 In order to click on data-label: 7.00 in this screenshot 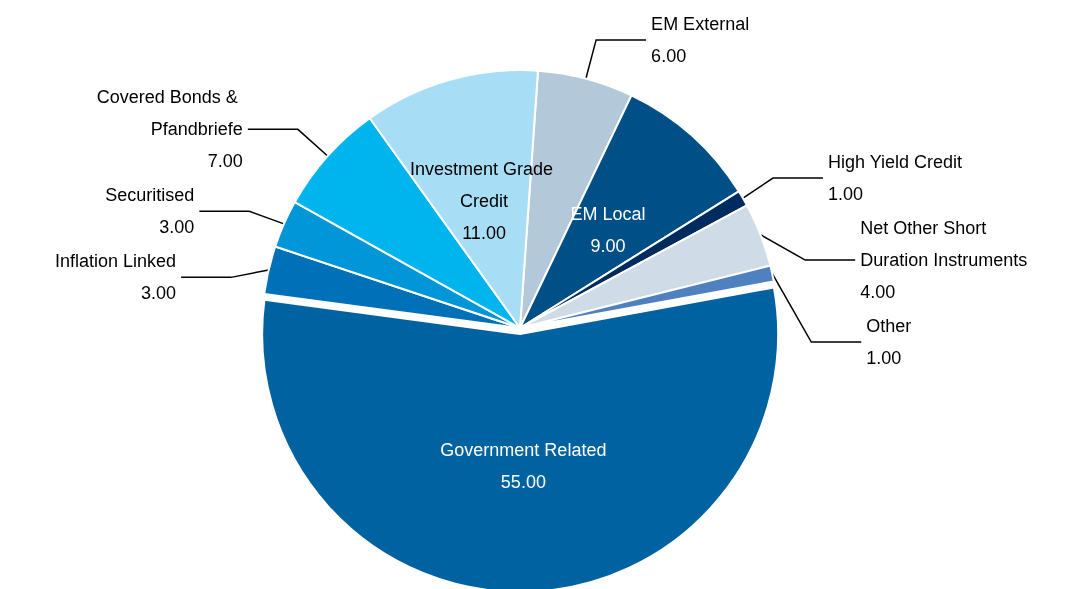, I will do `click(225, 161)`.